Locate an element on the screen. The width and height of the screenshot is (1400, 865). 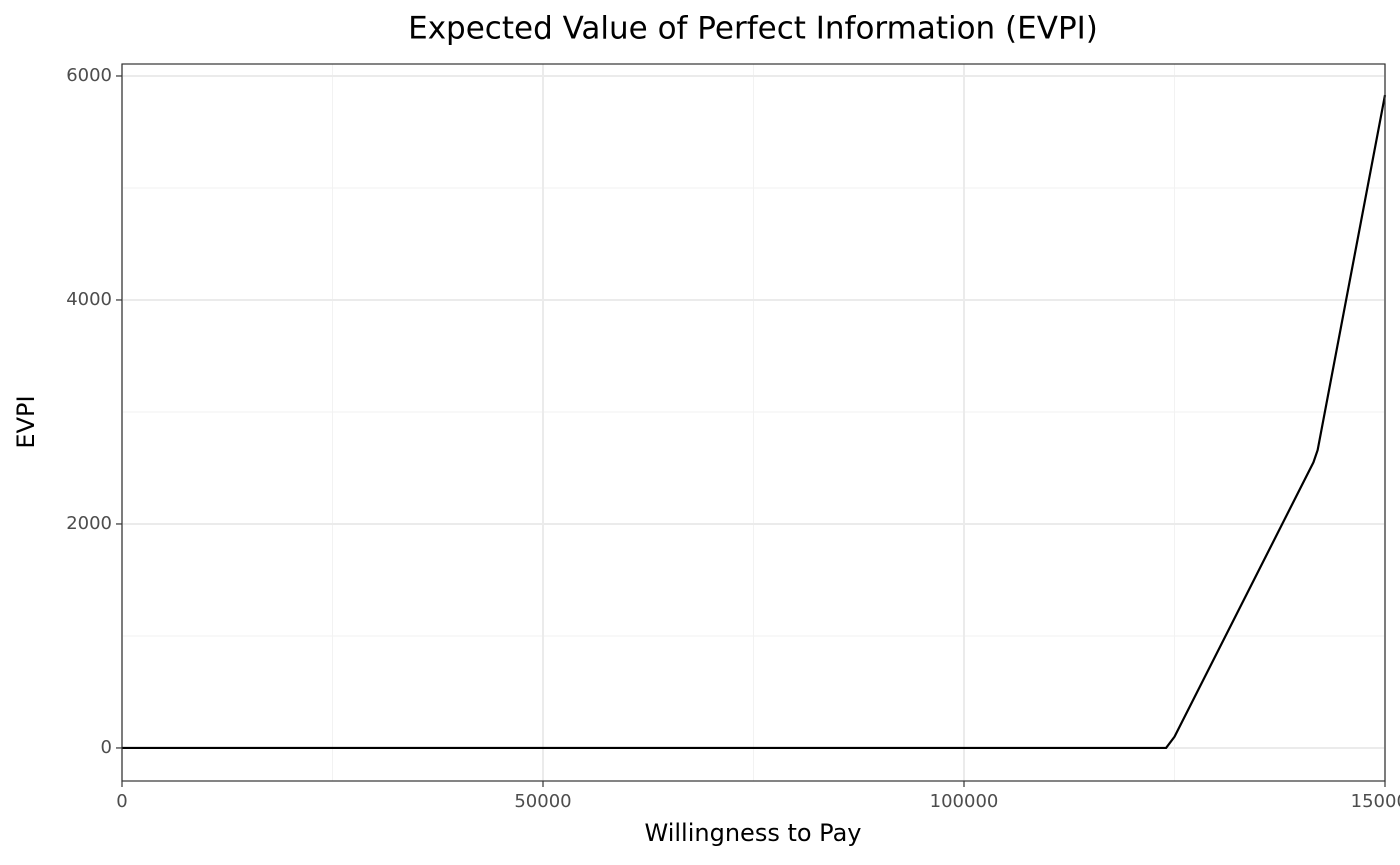
y-tick-label: 4000 is located at coordinates (89, 299).